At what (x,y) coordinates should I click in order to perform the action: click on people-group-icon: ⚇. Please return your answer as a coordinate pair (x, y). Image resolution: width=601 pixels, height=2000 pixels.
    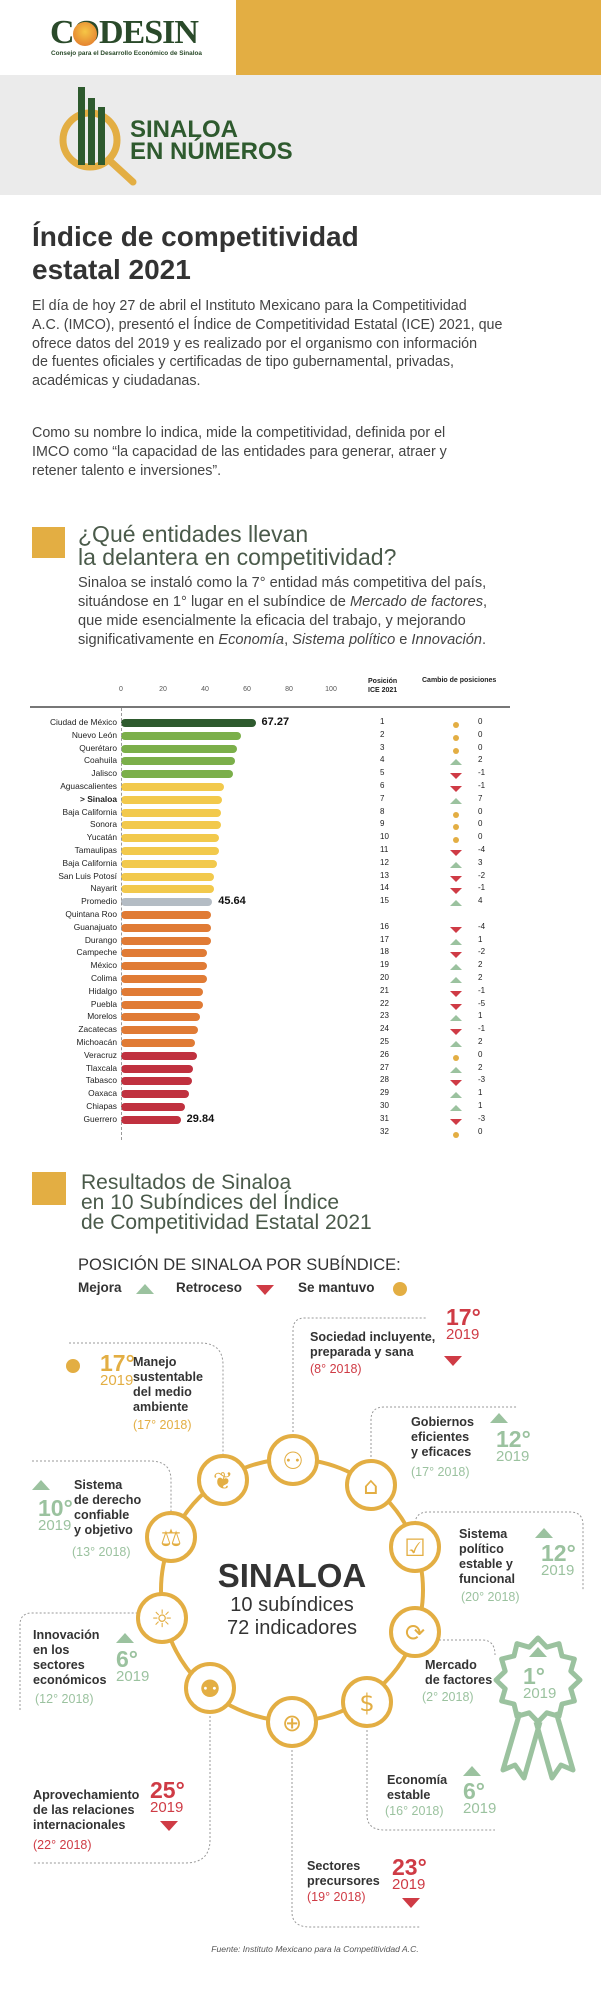
    Looking at the image, I should click on (293, 1461).